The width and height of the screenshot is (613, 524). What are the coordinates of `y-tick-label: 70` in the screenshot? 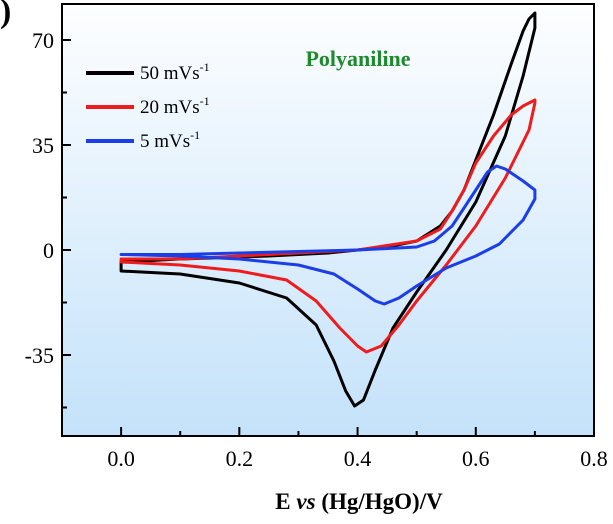 It's located at (43, 40).